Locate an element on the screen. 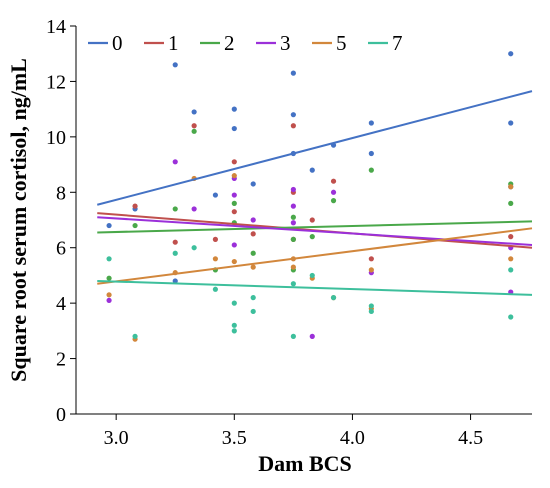 This screenshot has height=488, width=550. y-tick-label: 0 is located at coordinates (61, 415).